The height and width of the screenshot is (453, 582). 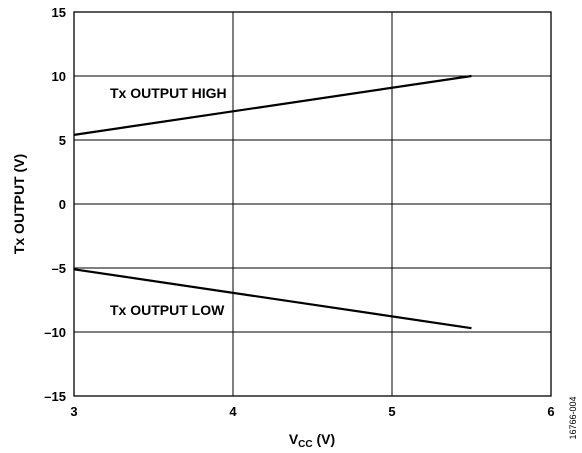 What do you see at coordinates (73, 411) in the screenshot?
I see `x-tick-label: 3` at bounding box center [73, 411].